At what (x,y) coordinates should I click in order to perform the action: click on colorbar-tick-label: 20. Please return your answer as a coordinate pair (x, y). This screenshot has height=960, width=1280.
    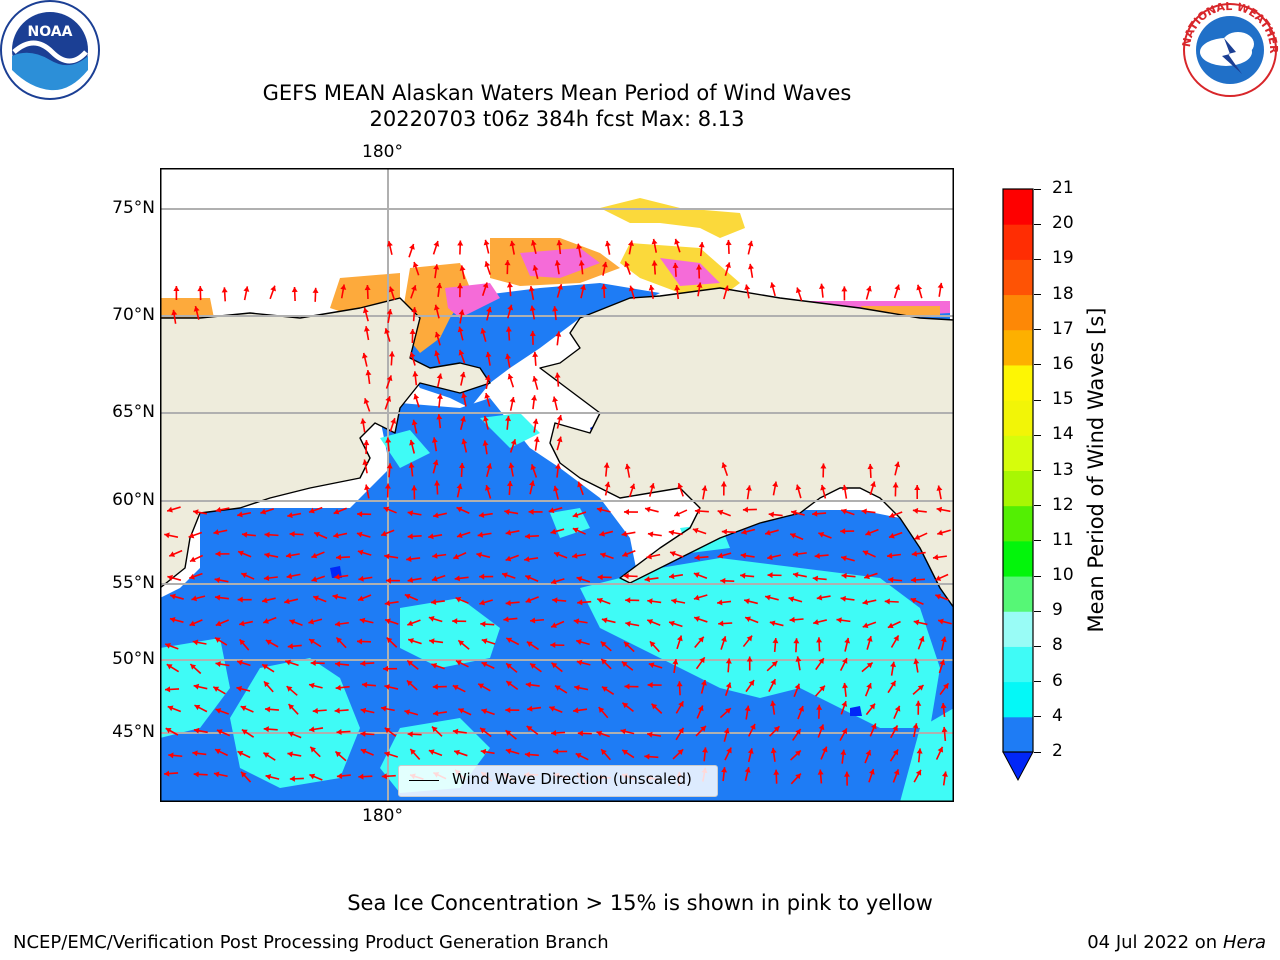
    Looking at the image, I should click on (1063, 223).